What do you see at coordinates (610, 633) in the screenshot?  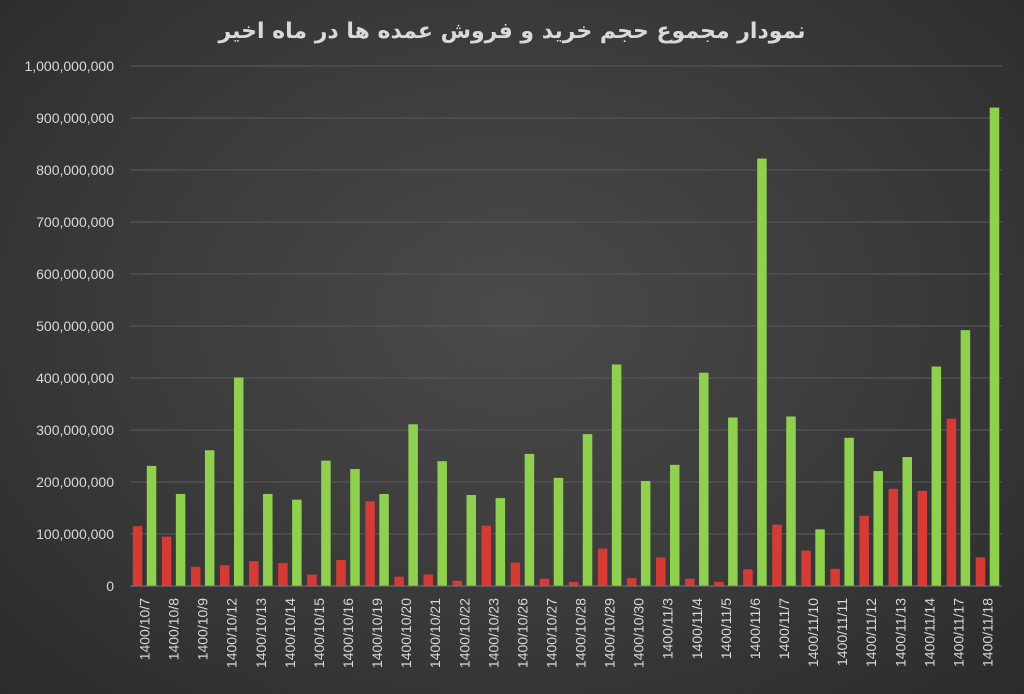 I see `x-tick-label: 1400/10/29` at bounding box center [610, 633].